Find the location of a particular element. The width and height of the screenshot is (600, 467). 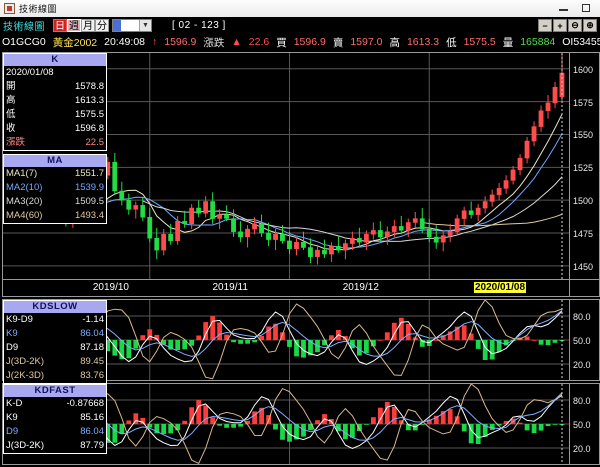

chart-toolbar: 技術線圖 日 週 月 分 ▼ [ 02 - 123 ] − + ⊖ ⊕ is located at coordinates (300, 25).